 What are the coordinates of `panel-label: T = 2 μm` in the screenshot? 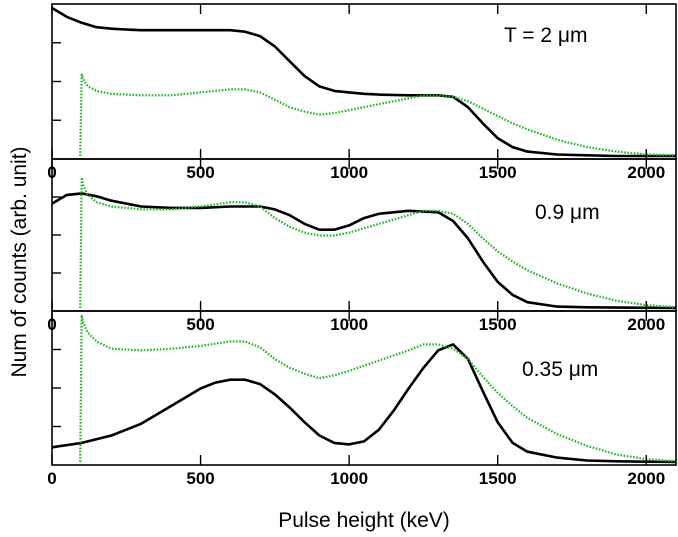 It's located at (546, 35).